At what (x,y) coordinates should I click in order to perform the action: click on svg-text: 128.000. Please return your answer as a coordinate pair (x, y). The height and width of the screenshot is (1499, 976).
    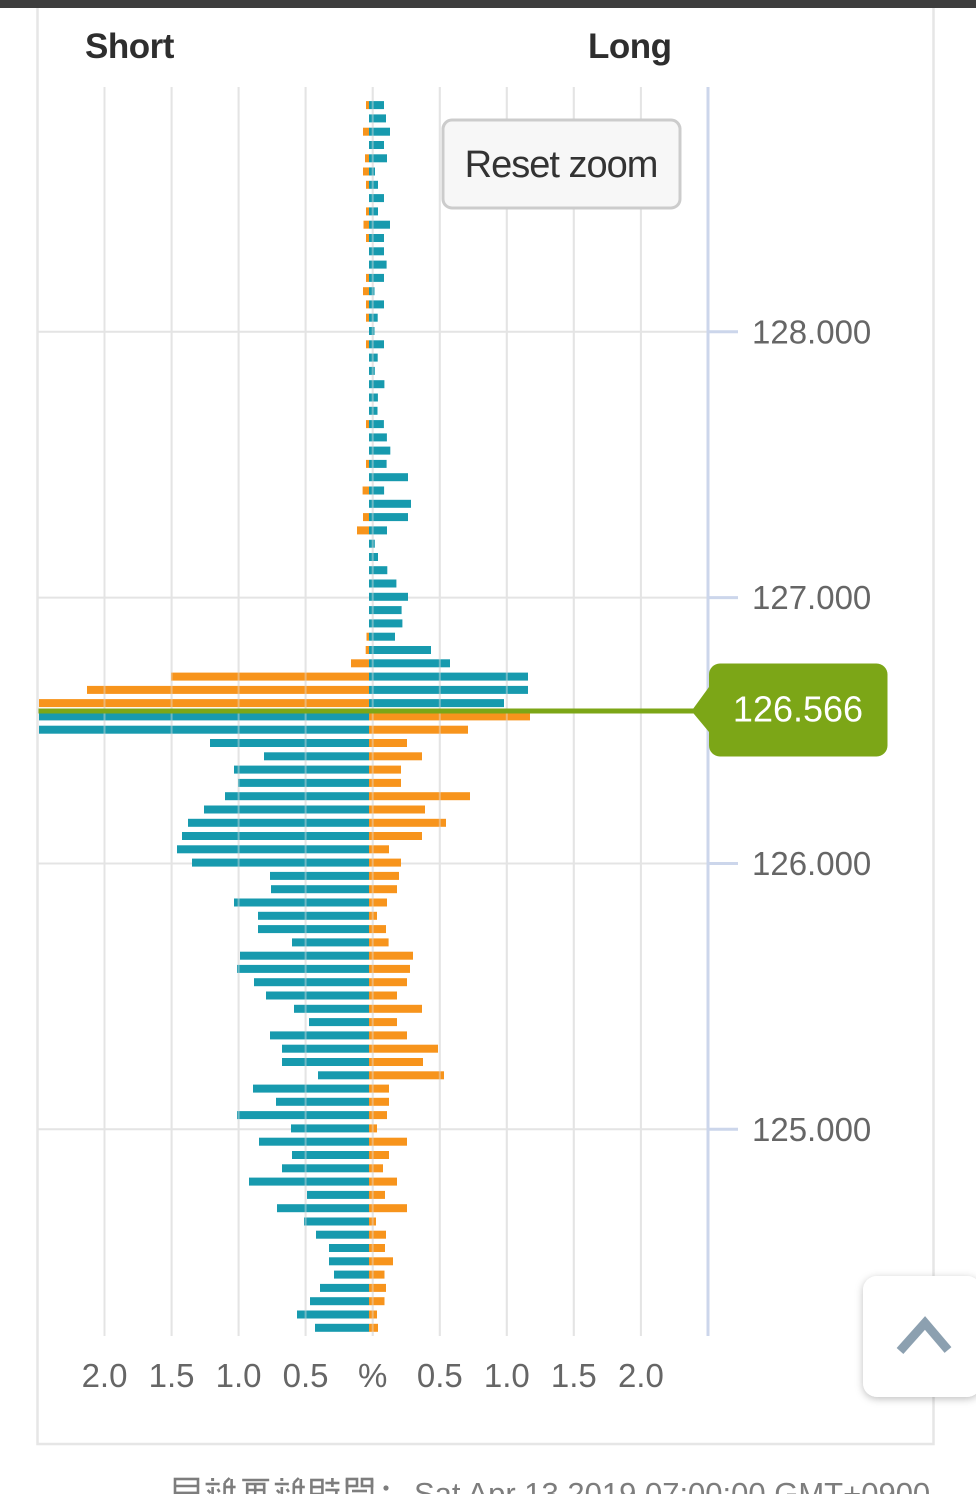
    Looking at the image, I should click on (811, 331).